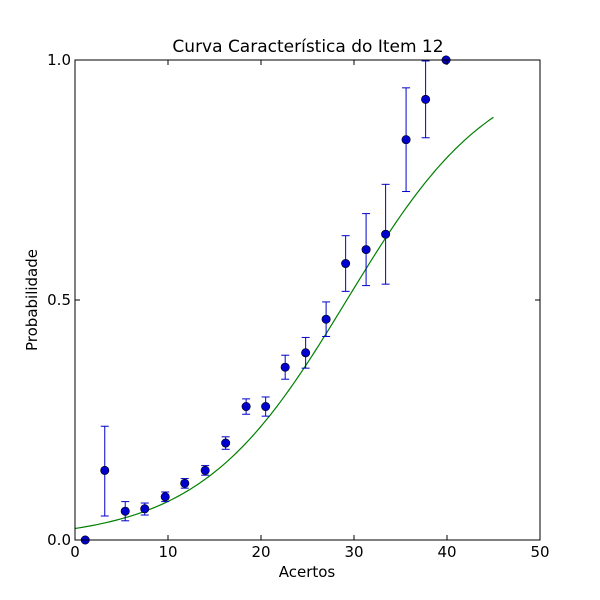  Describe the element at coordinates (307, 47) in the screenshot. I see `chart-title: Curva Característica do Item 12` at that location.